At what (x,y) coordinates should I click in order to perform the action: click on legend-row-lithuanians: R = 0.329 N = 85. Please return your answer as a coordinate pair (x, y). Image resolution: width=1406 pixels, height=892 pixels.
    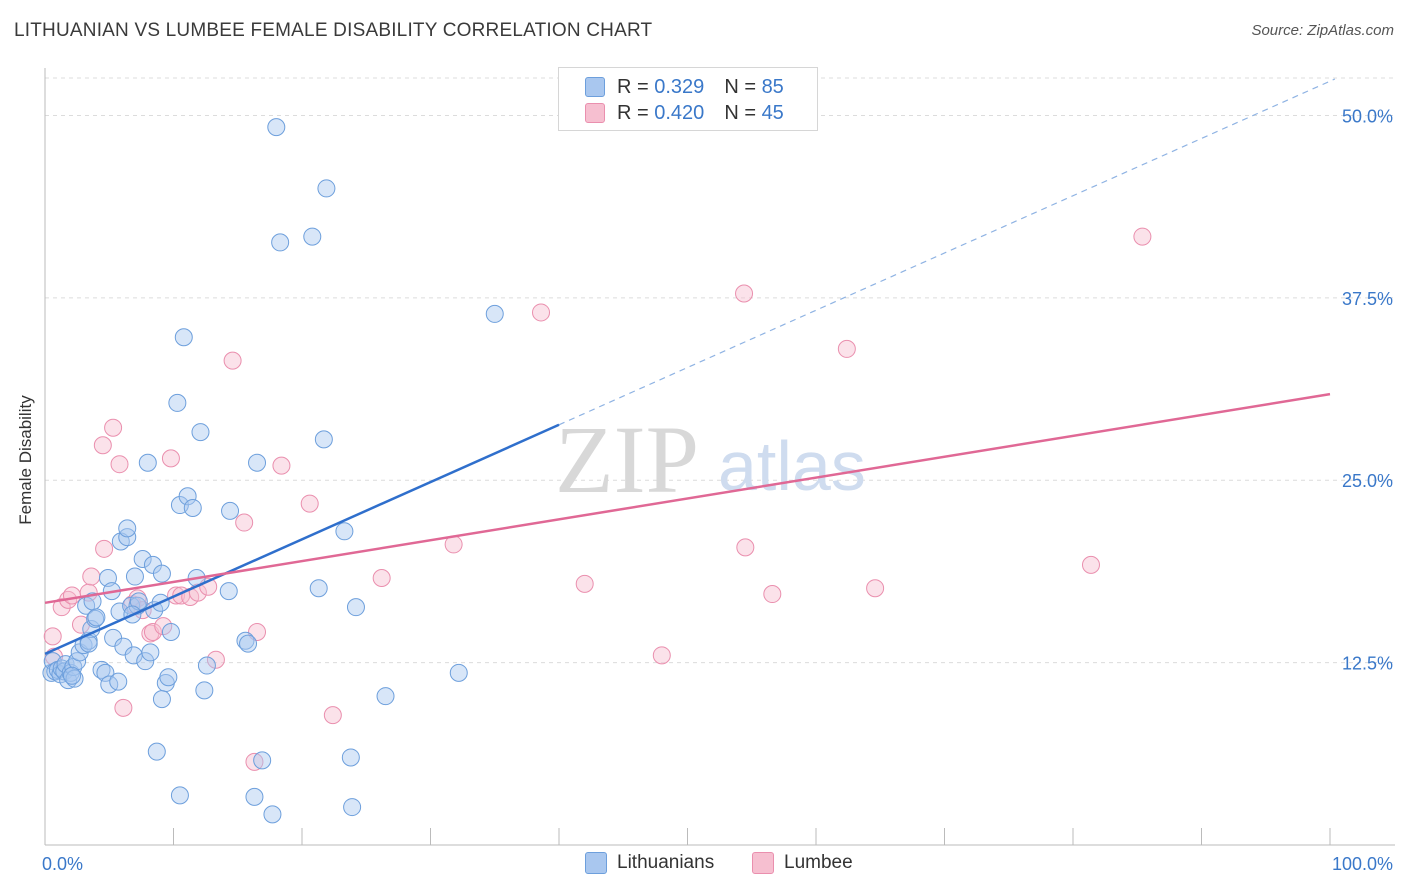
    Looking at the image, I should click on (684, 87).